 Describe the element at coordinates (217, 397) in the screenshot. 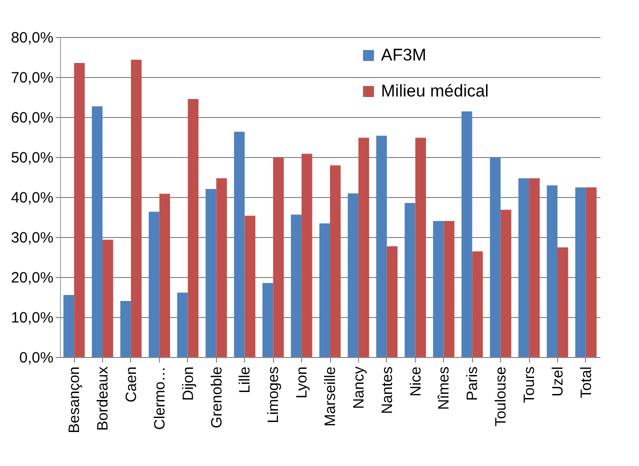

I see `x-tick-label: Grenoble` at that location.